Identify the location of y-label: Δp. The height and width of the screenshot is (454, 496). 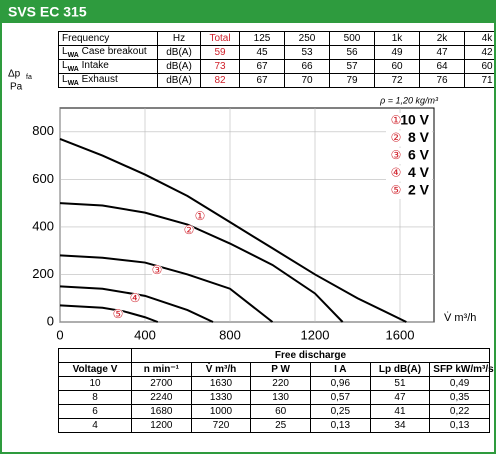
(14, 74).